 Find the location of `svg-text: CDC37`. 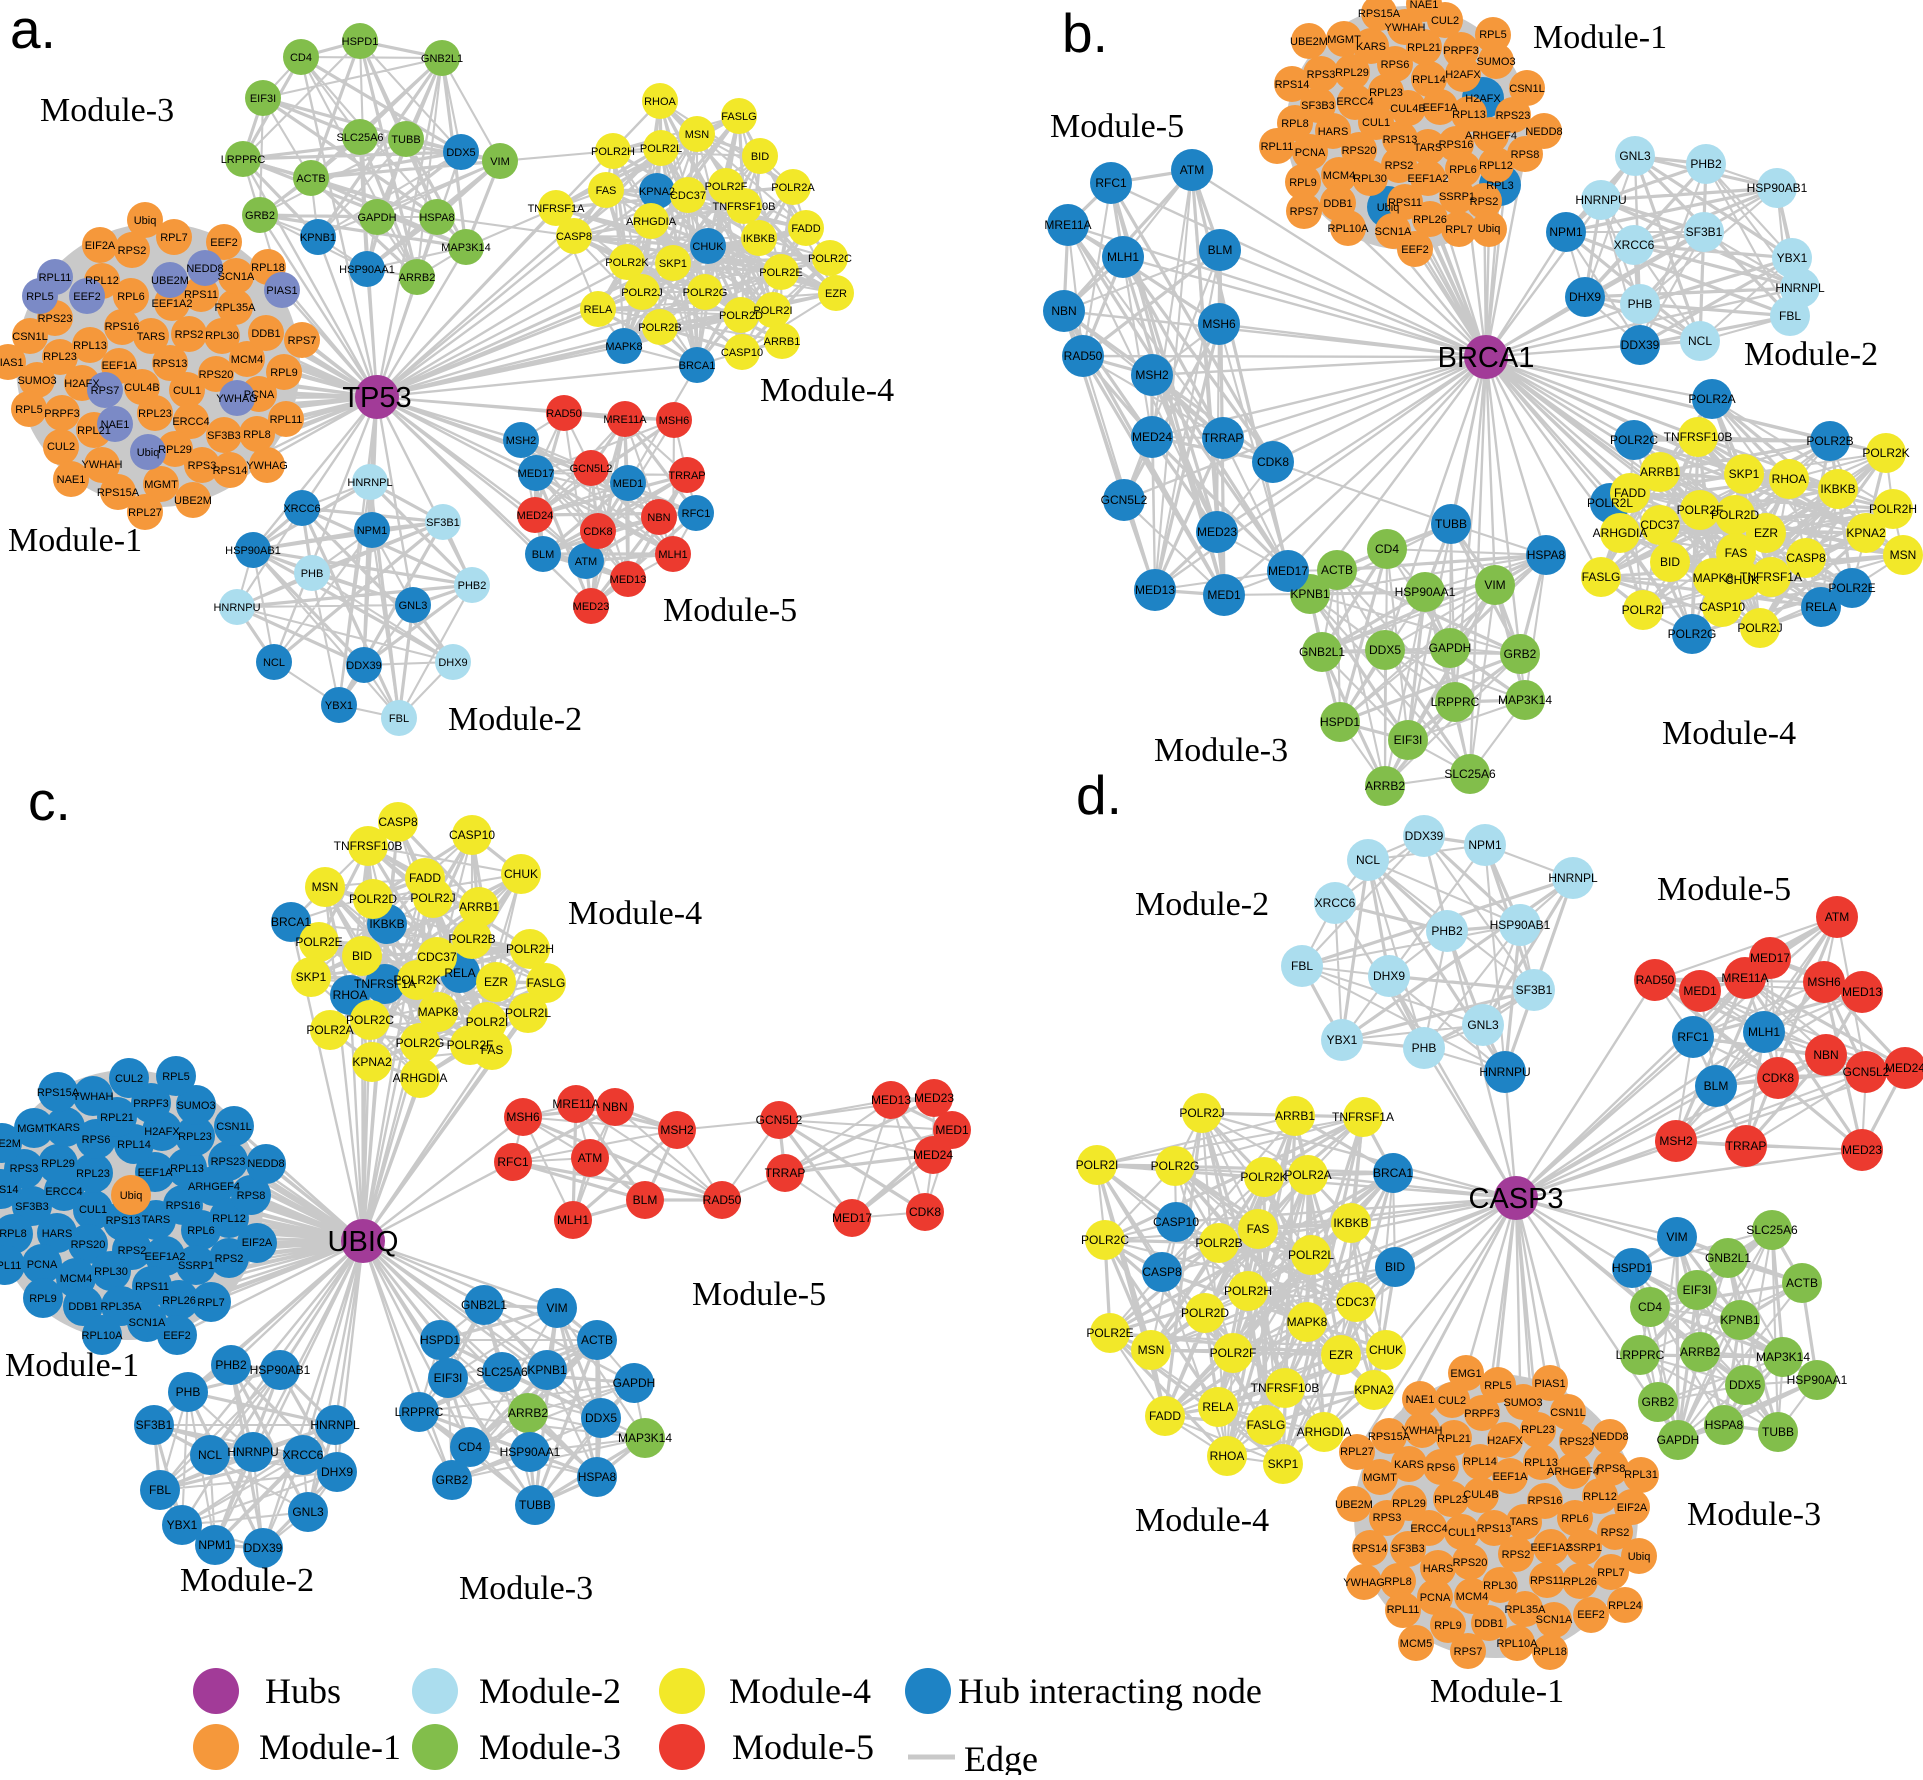

svg-text: CDC37 is located at coordinates (688, 196).